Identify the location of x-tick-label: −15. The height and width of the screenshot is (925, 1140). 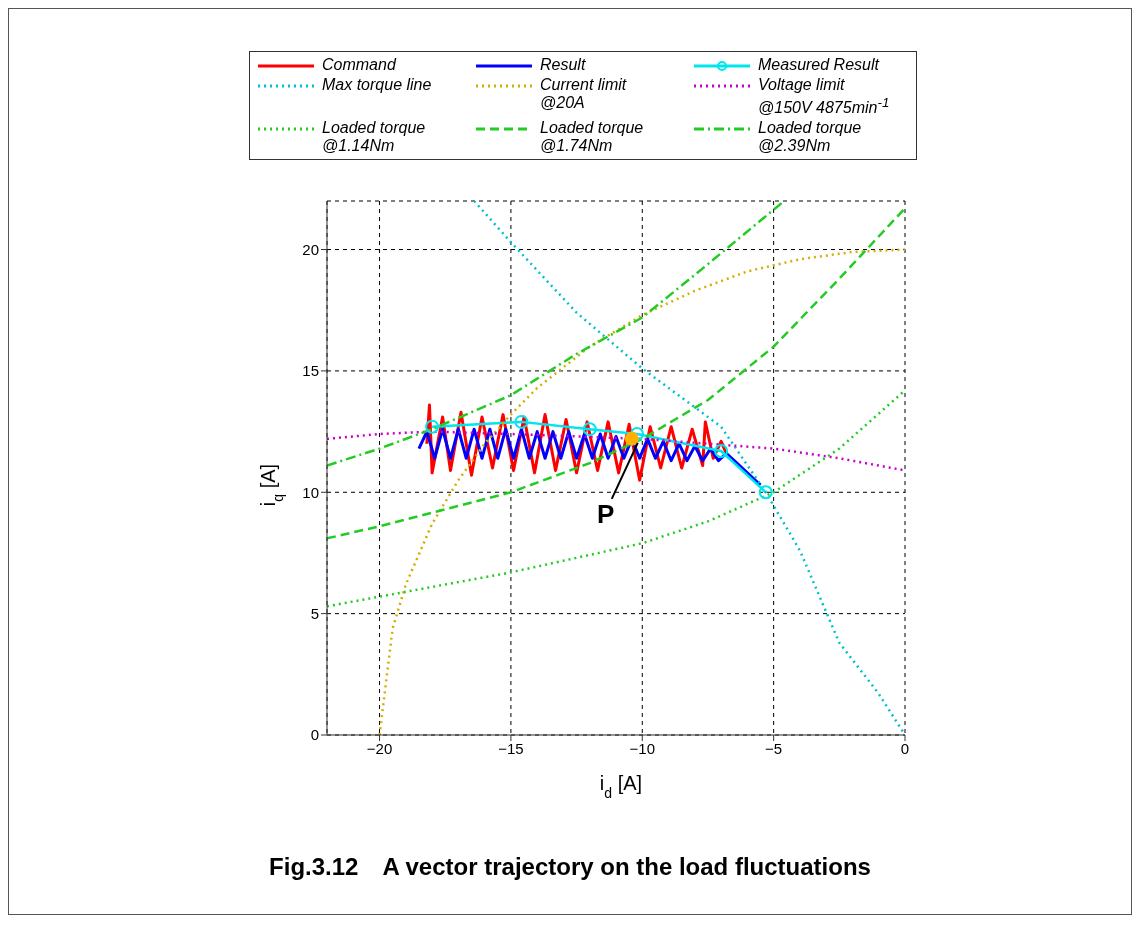
(511, 748).